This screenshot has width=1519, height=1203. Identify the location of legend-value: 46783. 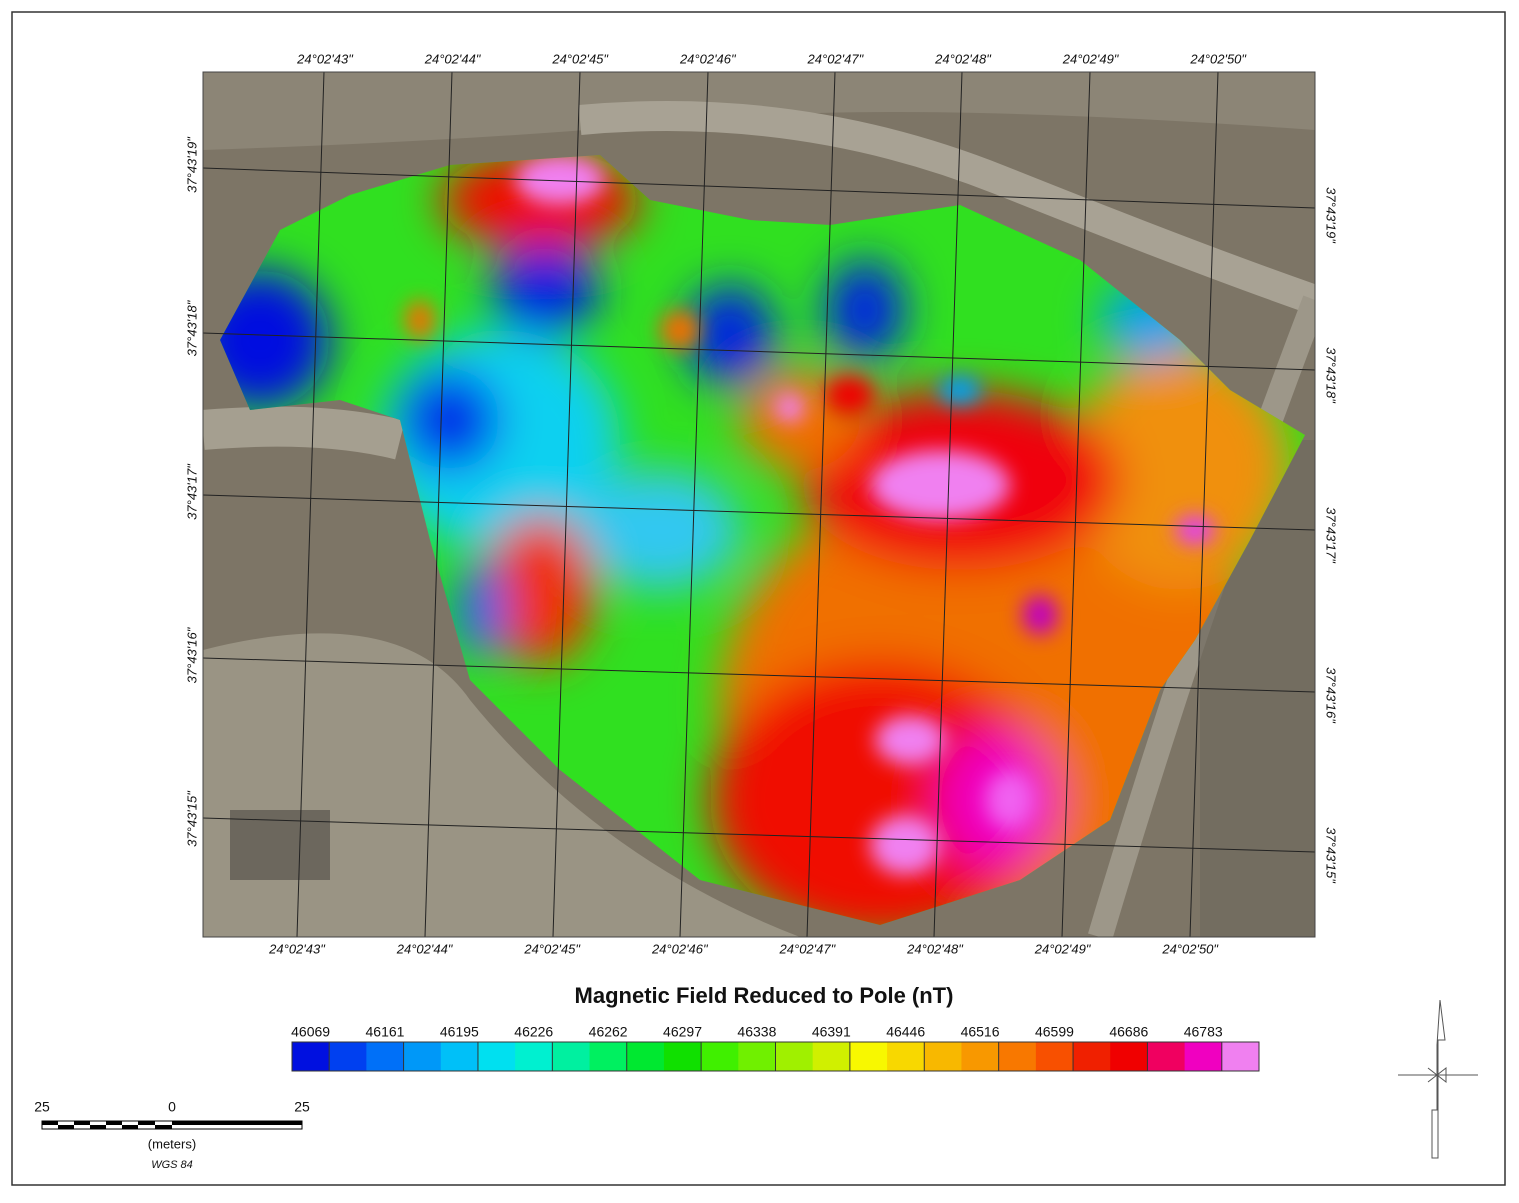
(1203, 1032).